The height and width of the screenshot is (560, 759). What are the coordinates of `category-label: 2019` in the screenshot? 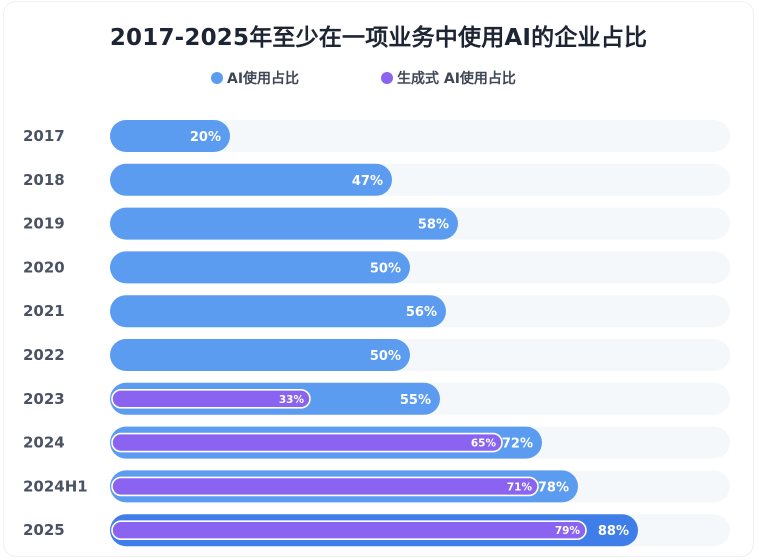 It's located at (44, 224).